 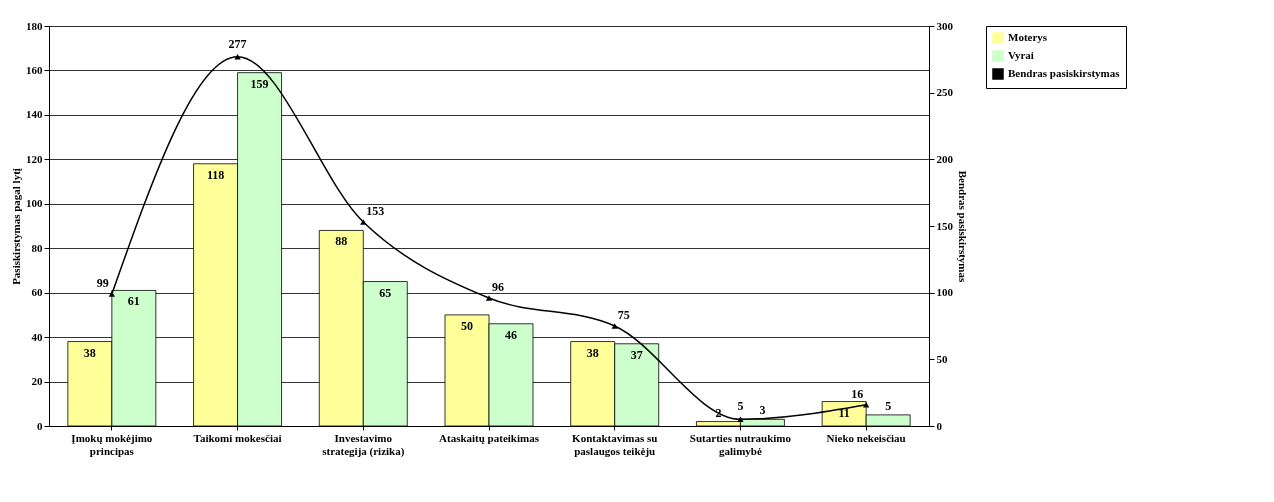 I want to click on y-tick-label: 140, so click(x=34, y=114).